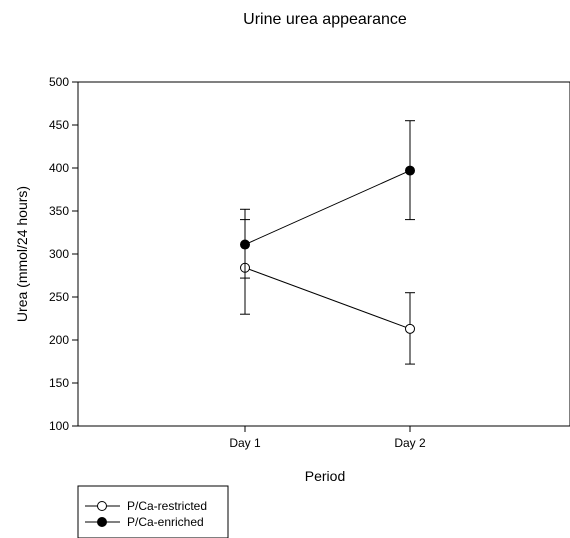 The height and width of the screenshot is (538, 570). What do you see at coordinates (165, 522) in the screenshot?
I see `legend-label: P/Ca-enriched` at bounding box center [165, 522].